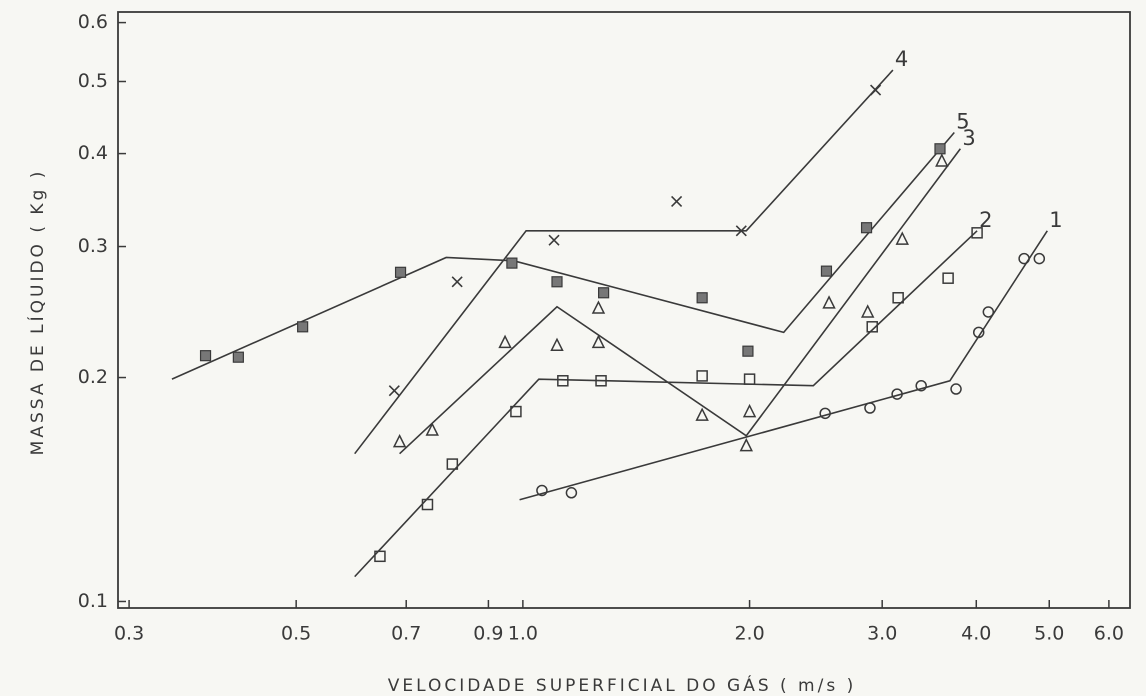 This screenshot has height=696, width=1146. I want to click on x-tick-label: 4.0, so click(976, 634).